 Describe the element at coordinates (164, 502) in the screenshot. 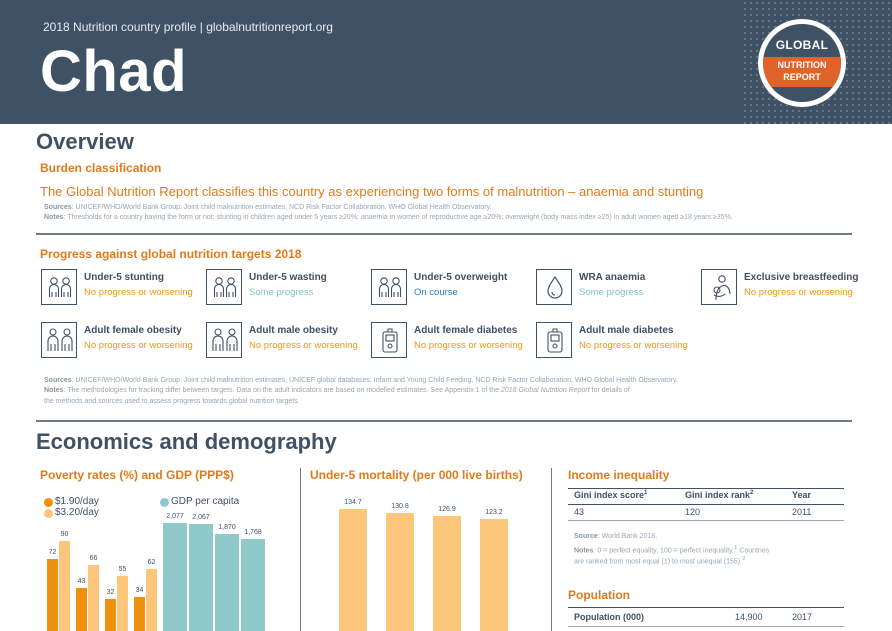

I see `legend-swatch-gdp` at that location.